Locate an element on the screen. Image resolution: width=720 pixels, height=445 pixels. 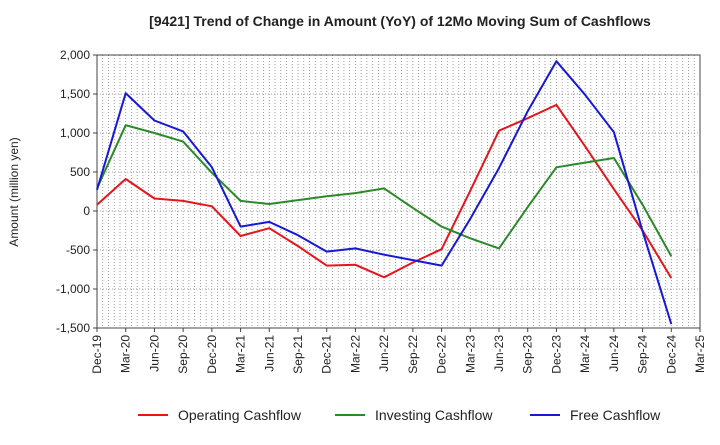
y-tick-label: -1,500 is located at coordinates (73, 328).